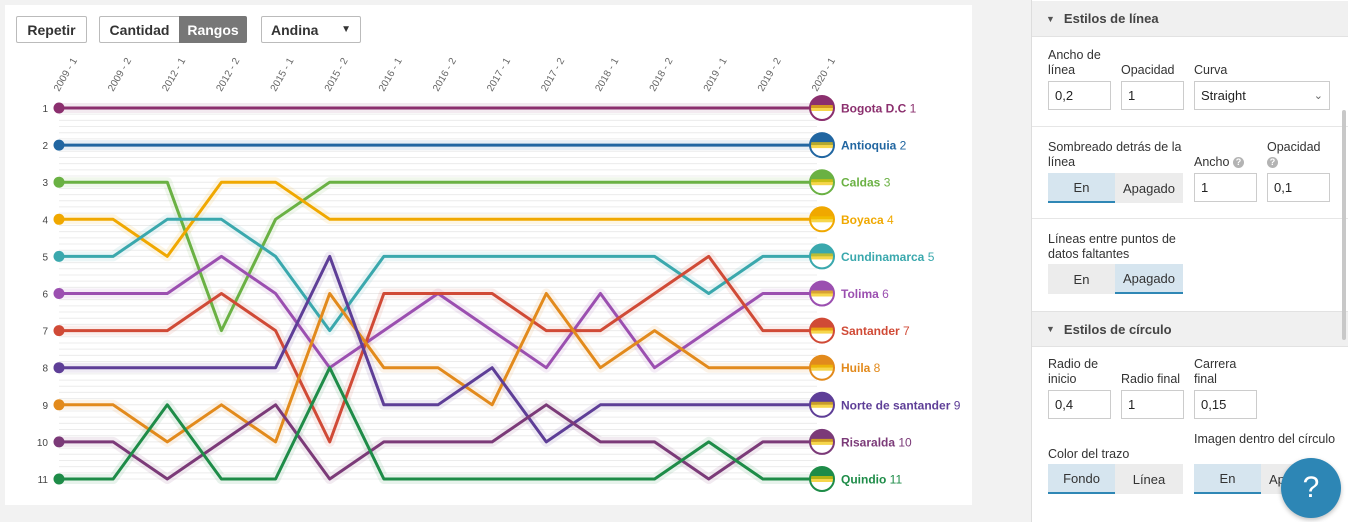  I want to click on end-radius-label: Radio final, so click(1151, 379).